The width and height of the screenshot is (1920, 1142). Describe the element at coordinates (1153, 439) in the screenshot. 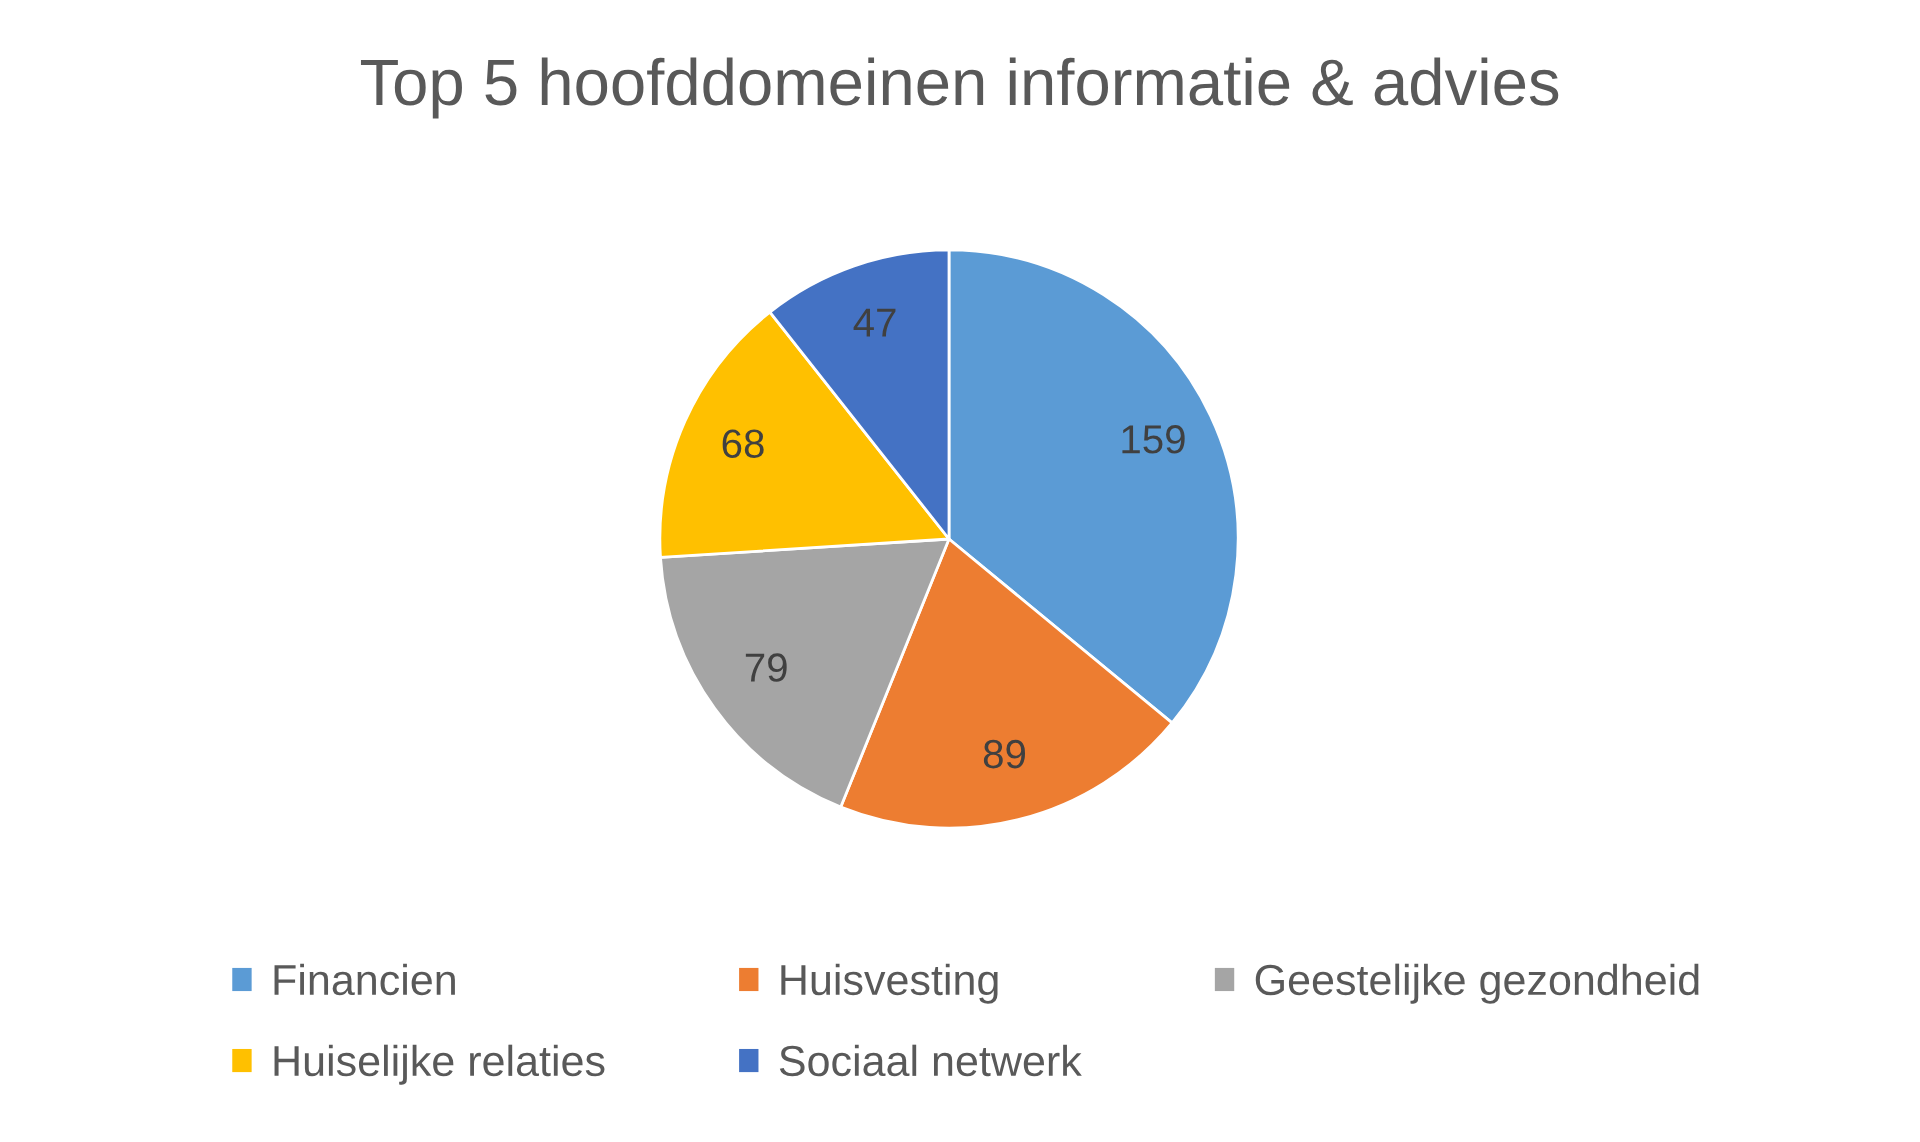

I see `data-label: 159` at that location.